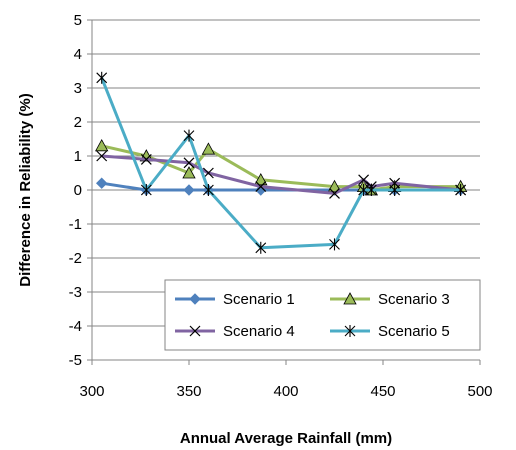 The image size is (516, 450). I want to click on legend-item: Scenario 5, so click(390, 331).